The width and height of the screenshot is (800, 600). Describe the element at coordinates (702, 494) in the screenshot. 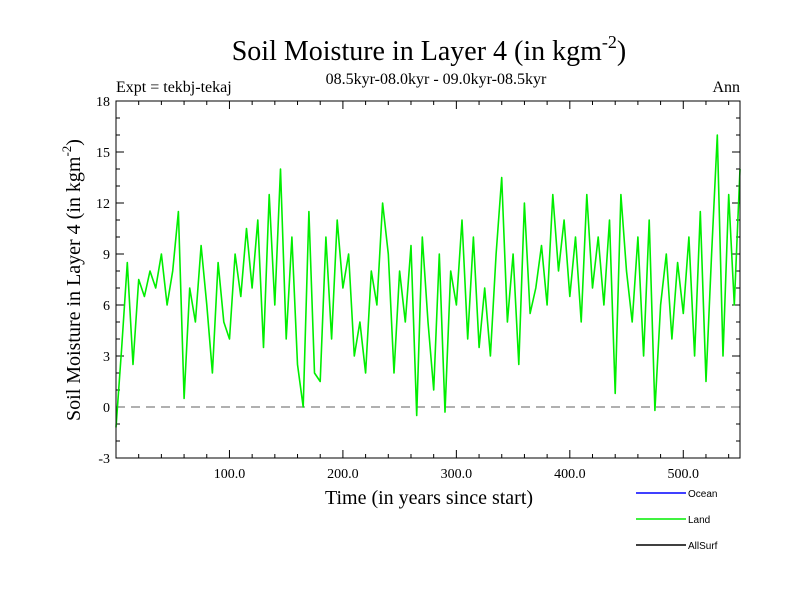

I see `legend-label-ocean: Ocean` at that location.